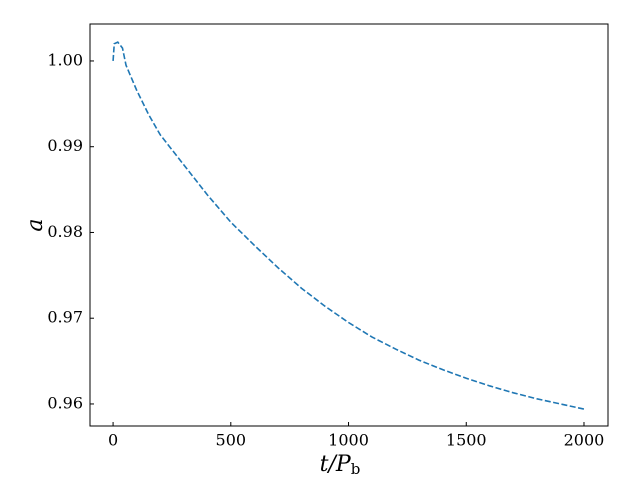 The image size is (640, 480). I want to click on y-tick-label: 0.97, so click(65, 317).